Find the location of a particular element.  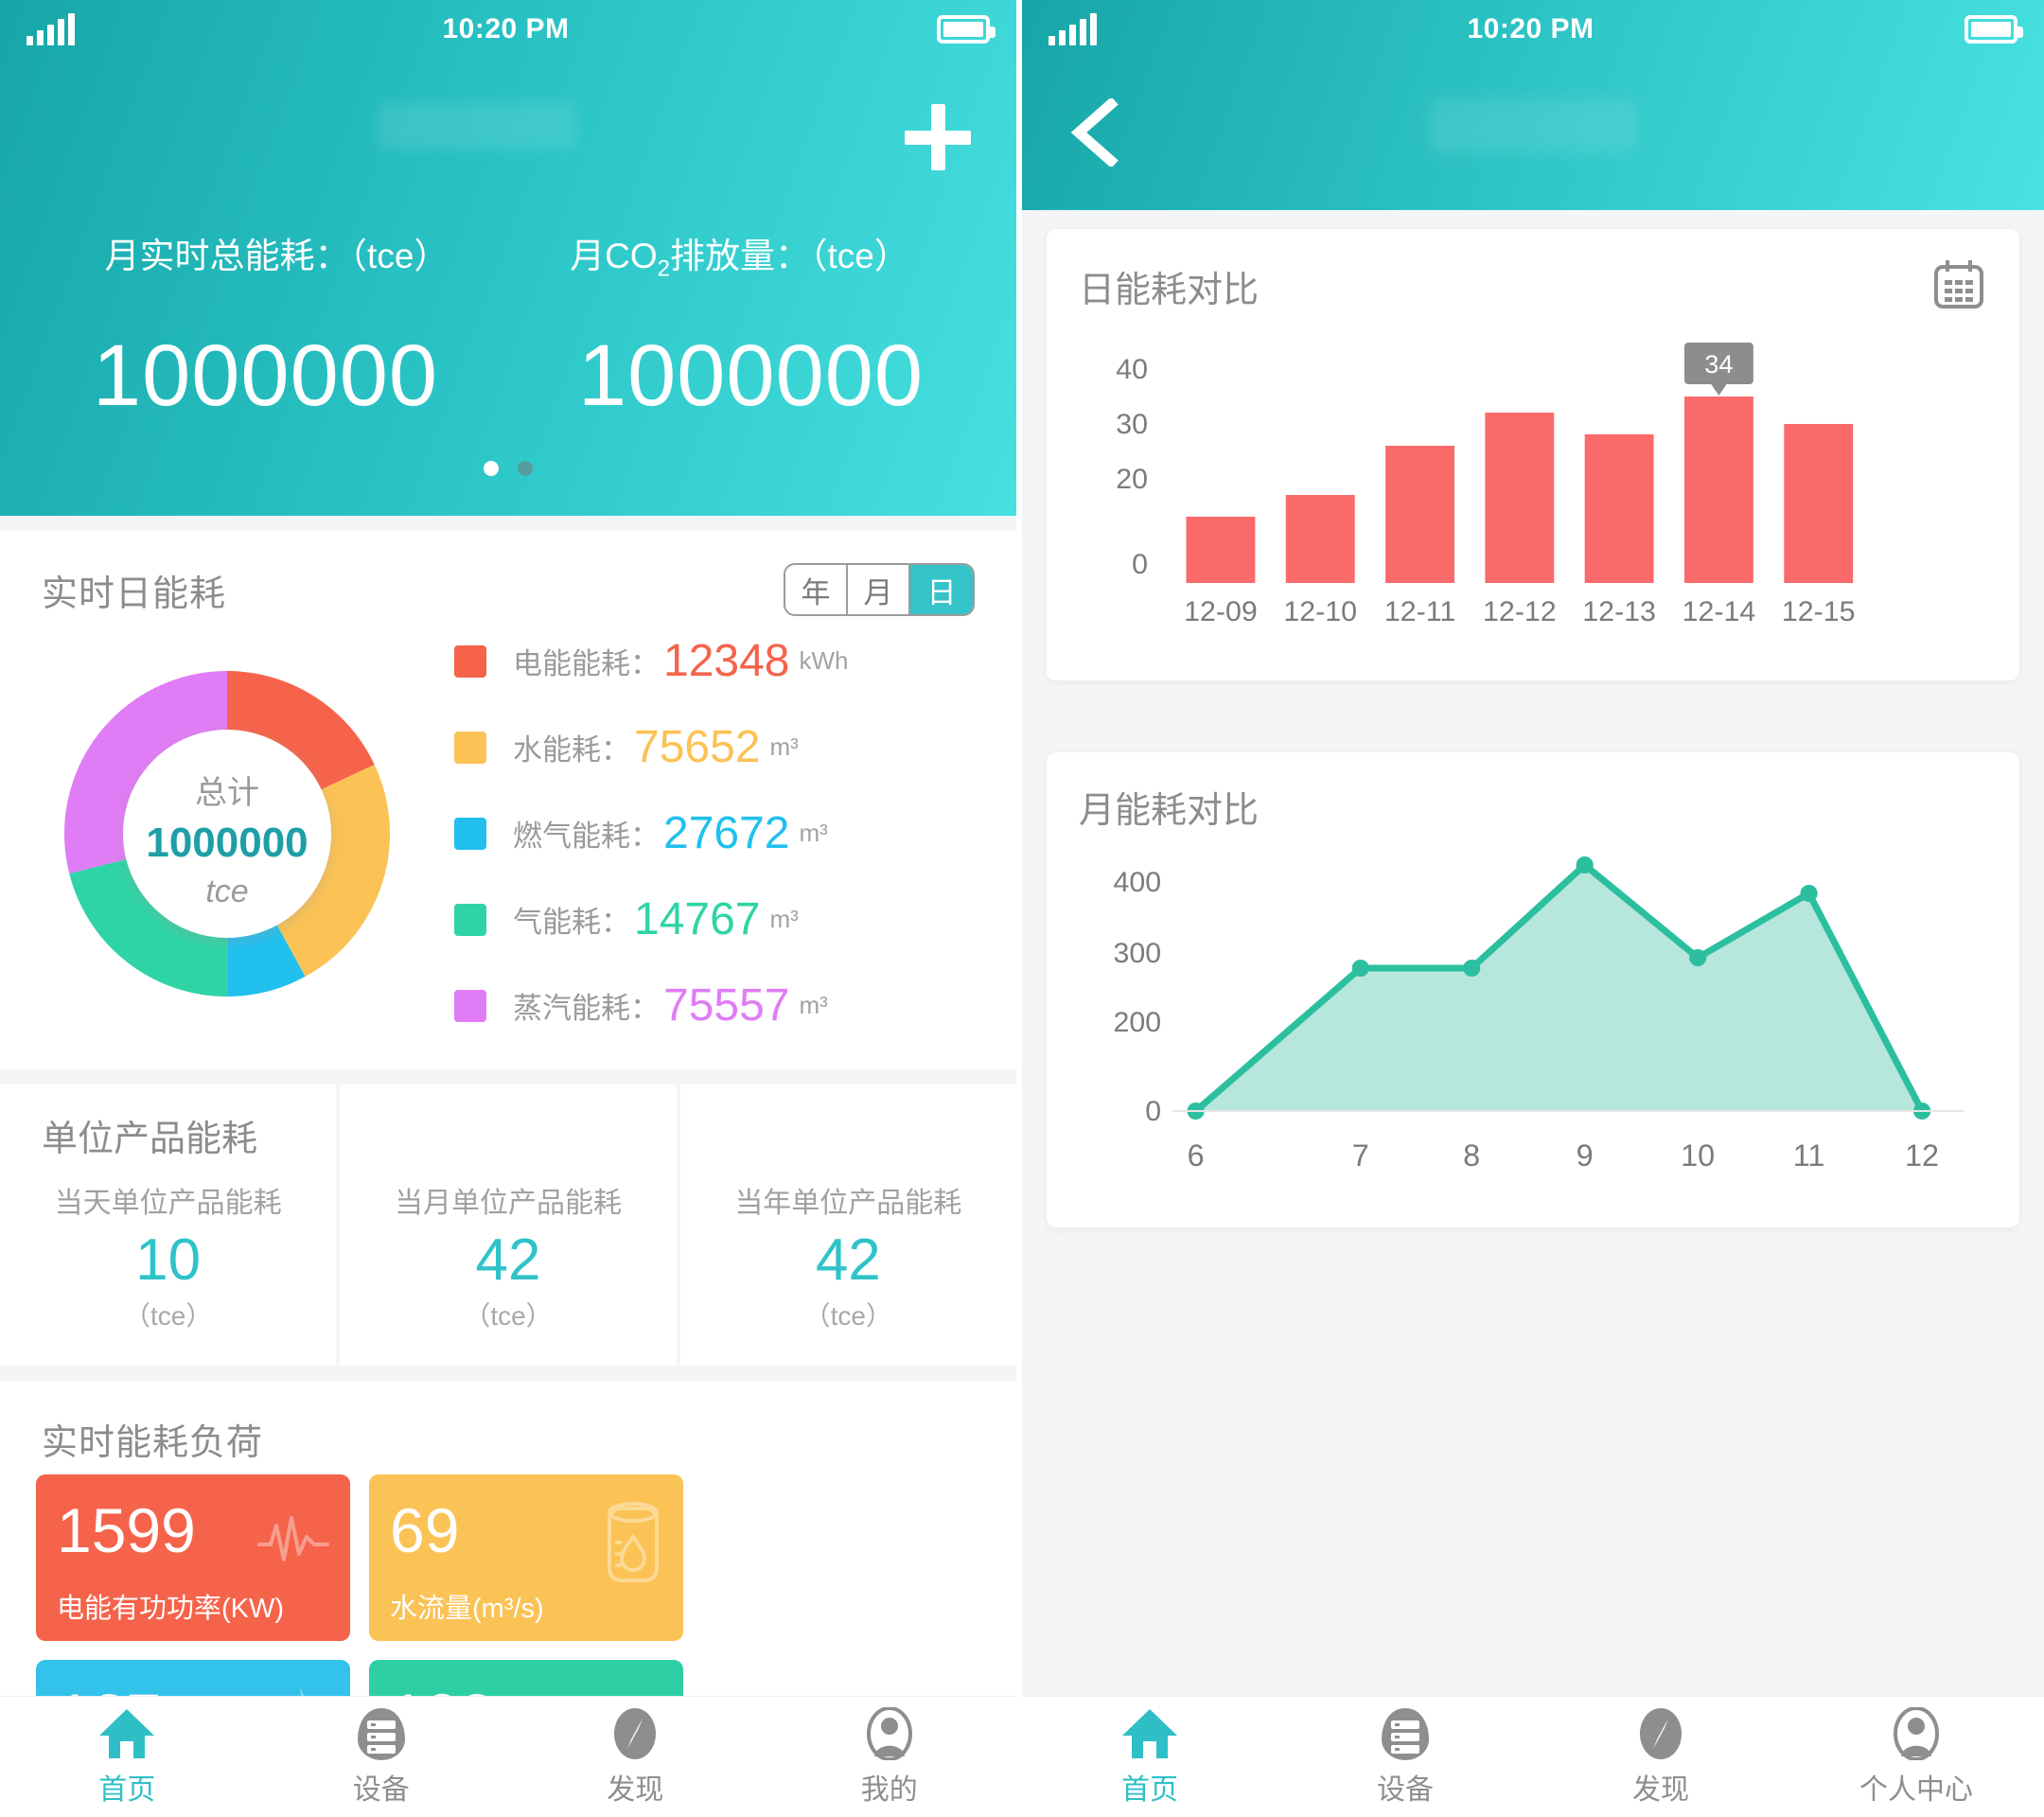

period-segmented-control: 年 月 日 is located at coordinates (879, 589).